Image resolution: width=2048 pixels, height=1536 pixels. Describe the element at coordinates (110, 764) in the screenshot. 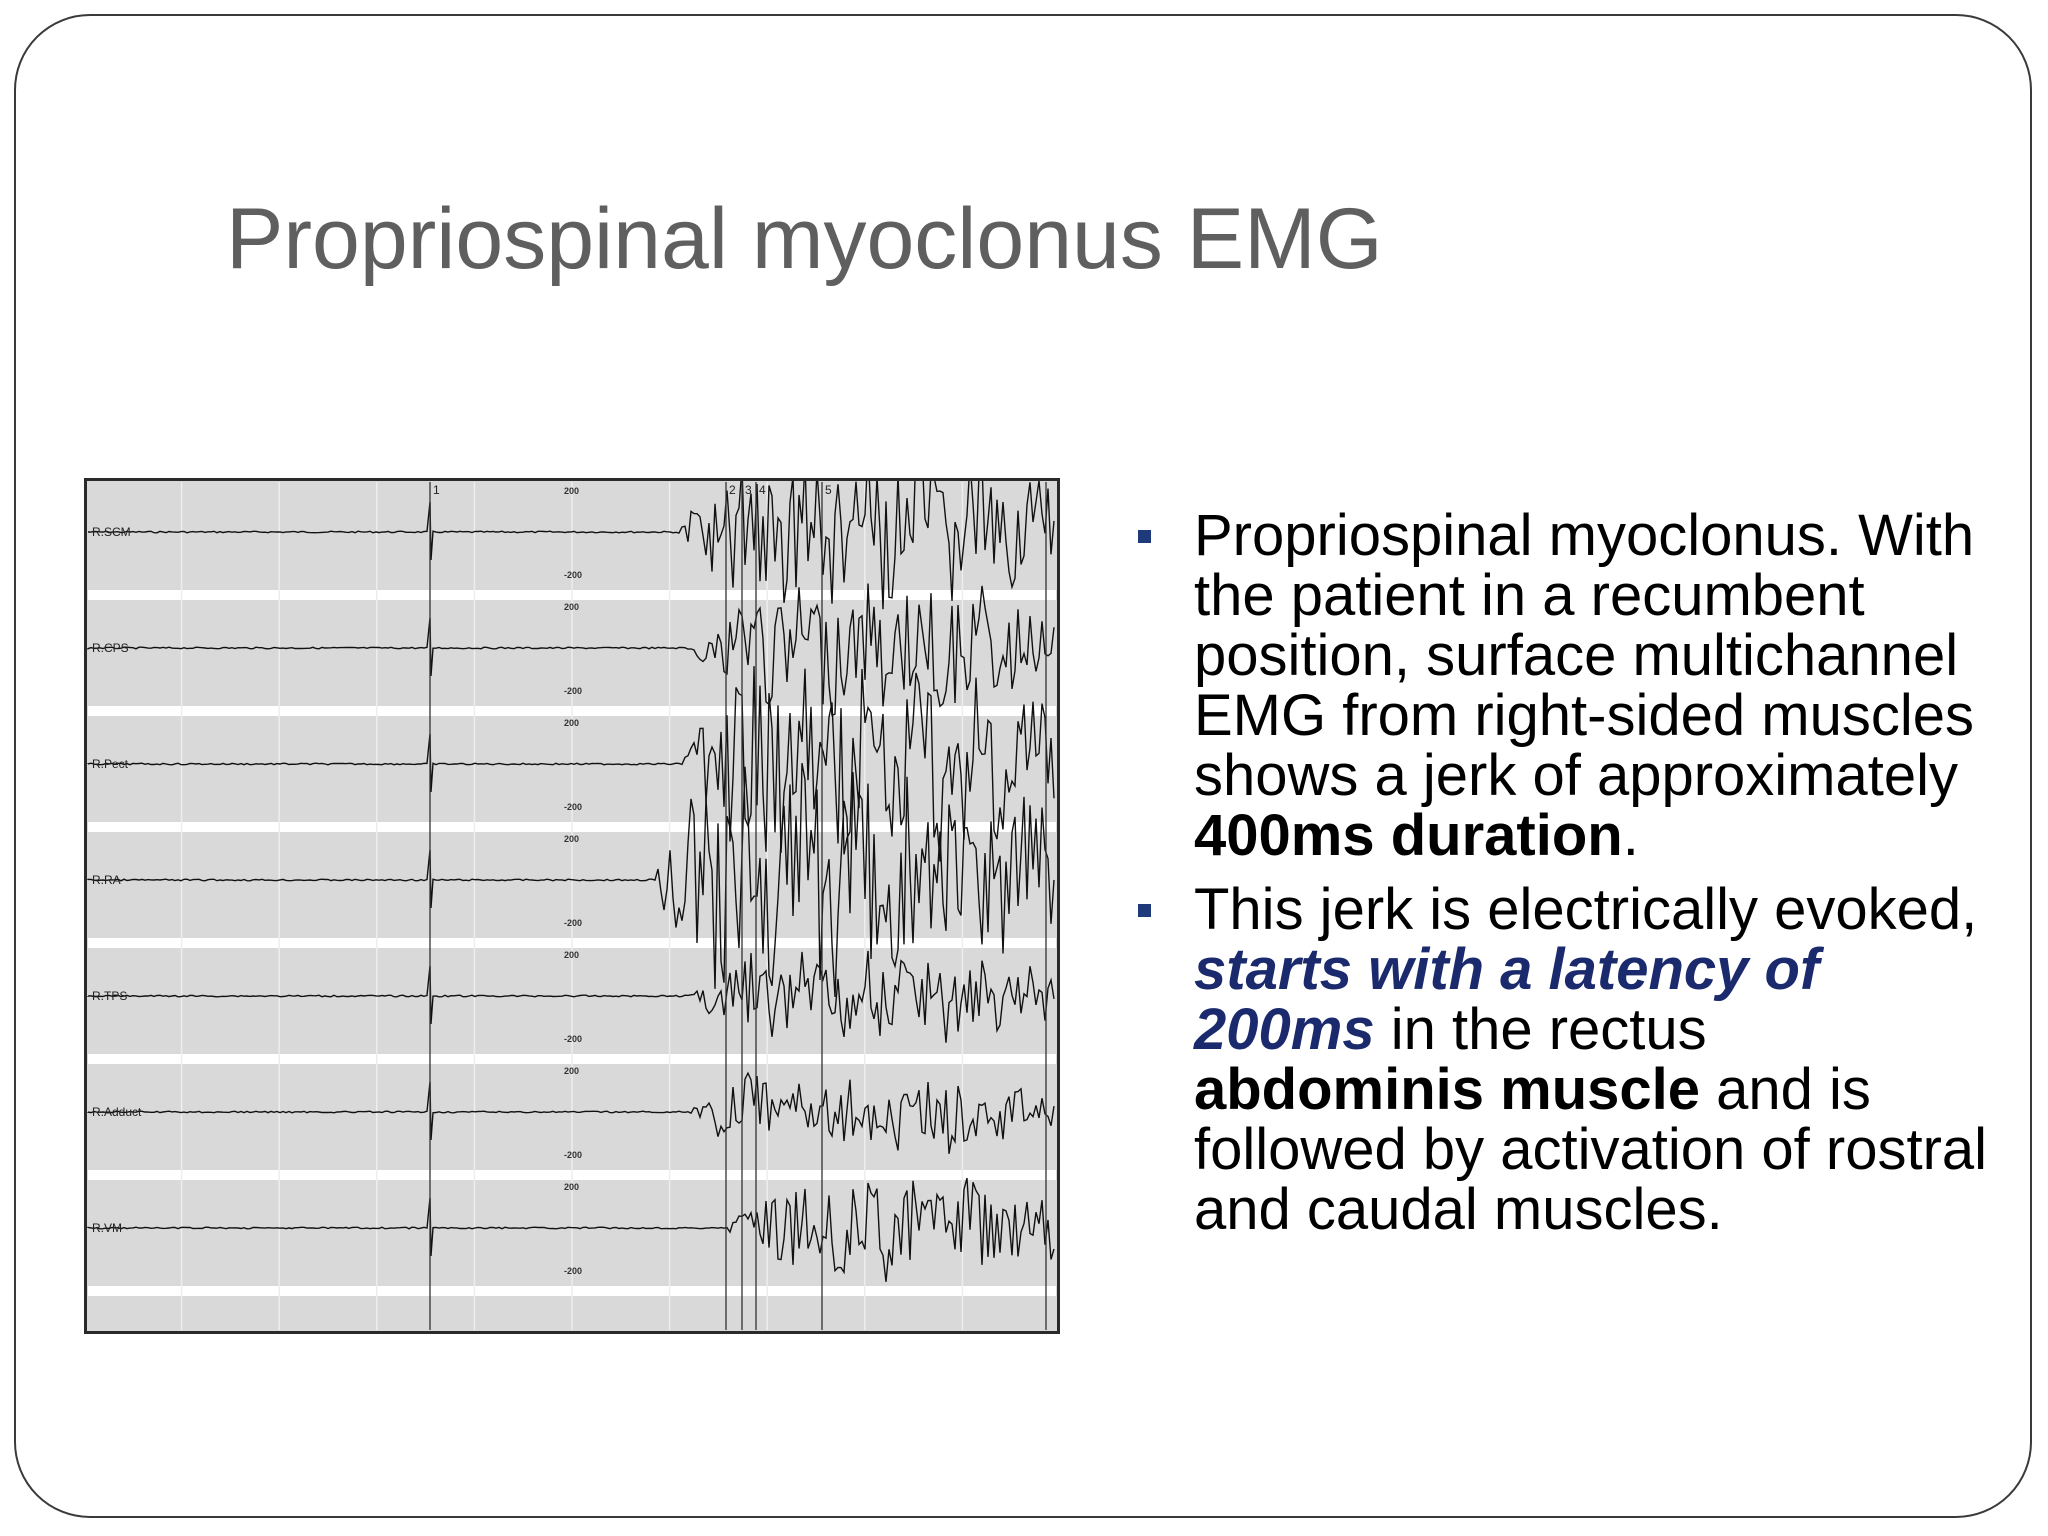

I see `channel-label: R.Pect` at that location.